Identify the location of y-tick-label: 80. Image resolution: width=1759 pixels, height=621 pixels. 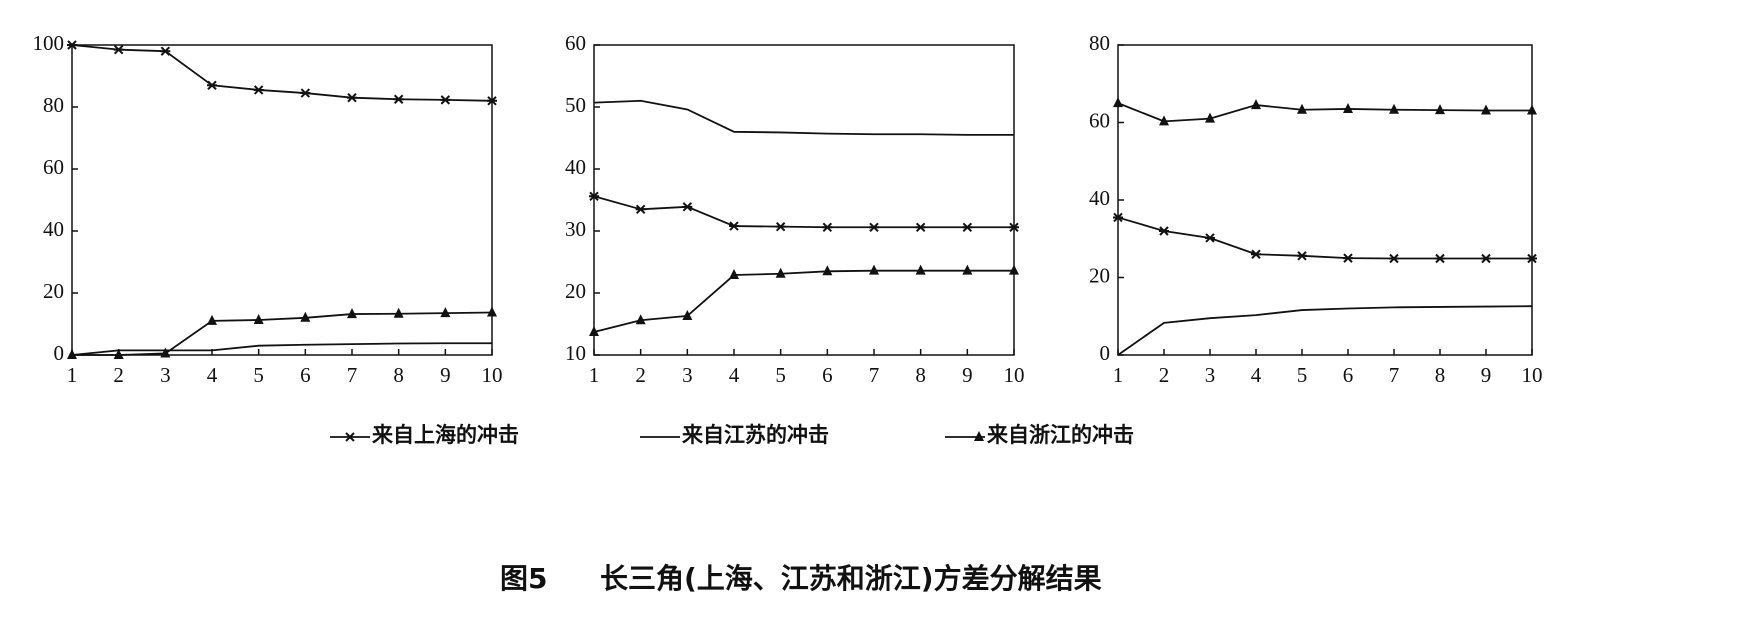
(53, 105).